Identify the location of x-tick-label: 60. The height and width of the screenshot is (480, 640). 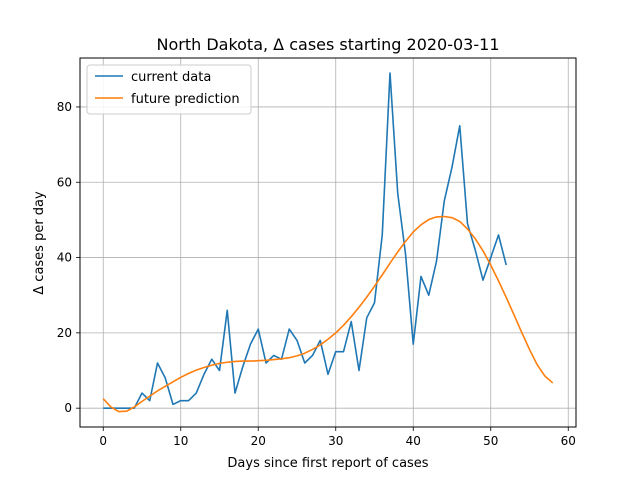
(568, 441).